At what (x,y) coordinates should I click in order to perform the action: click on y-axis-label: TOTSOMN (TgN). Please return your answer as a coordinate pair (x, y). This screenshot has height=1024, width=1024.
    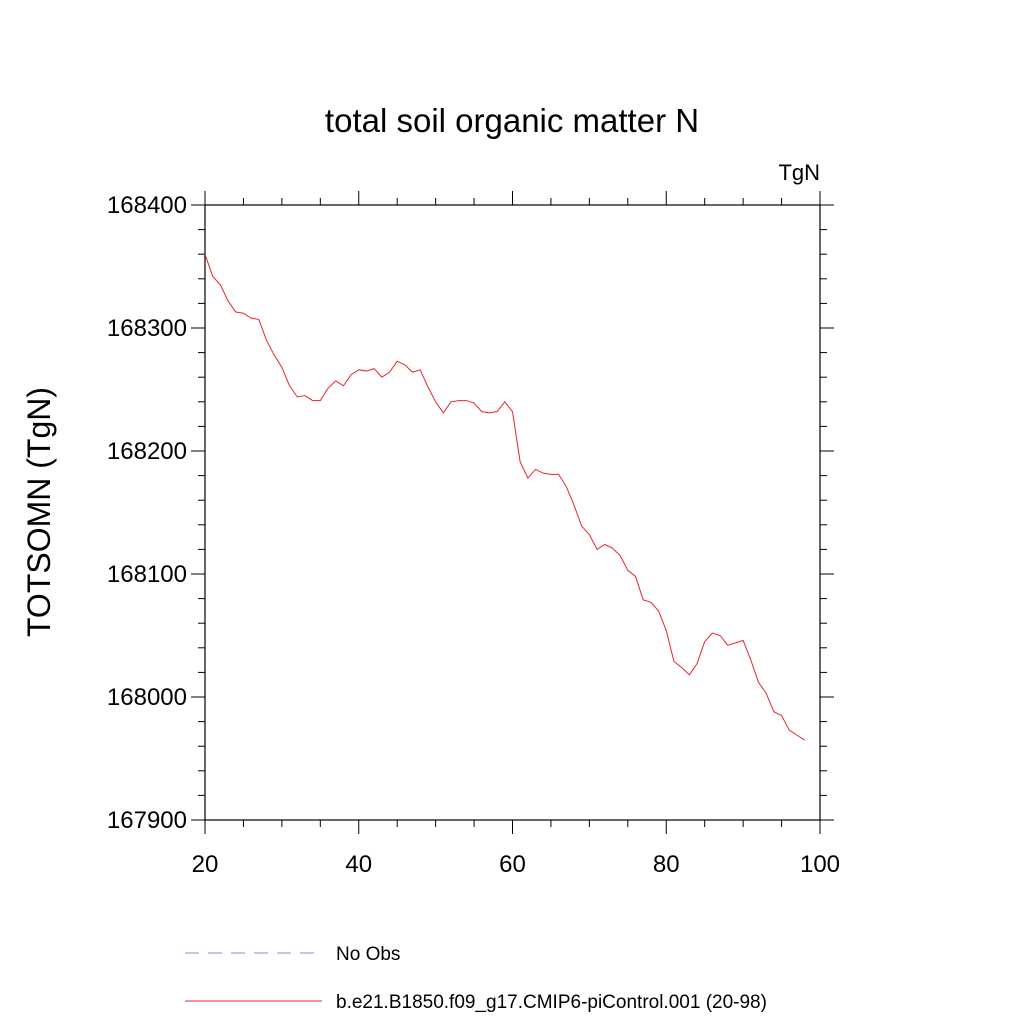
    Looking at the image, I should click on (39, 512).